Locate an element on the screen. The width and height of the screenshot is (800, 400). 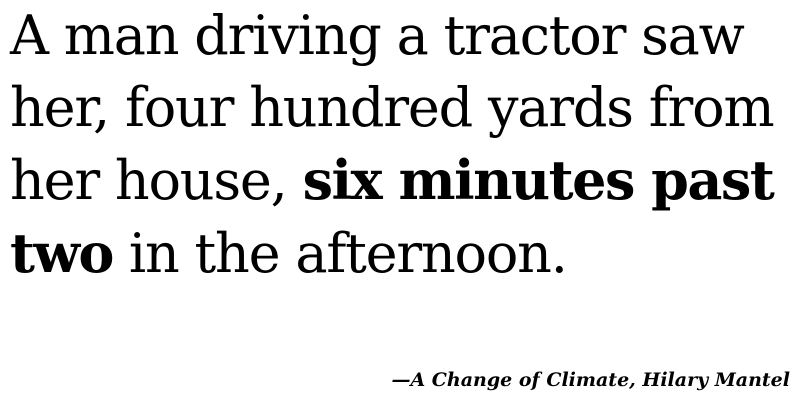
quote-tail: in the afternoon. is located at coordinates (340, 253).